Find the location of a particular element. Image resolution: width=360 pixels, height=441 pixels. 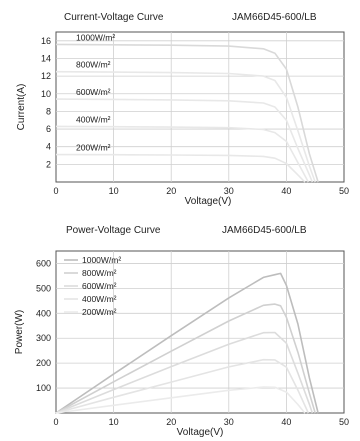

iv-series-label: 800W/m² is located at coordinates (93, 65).